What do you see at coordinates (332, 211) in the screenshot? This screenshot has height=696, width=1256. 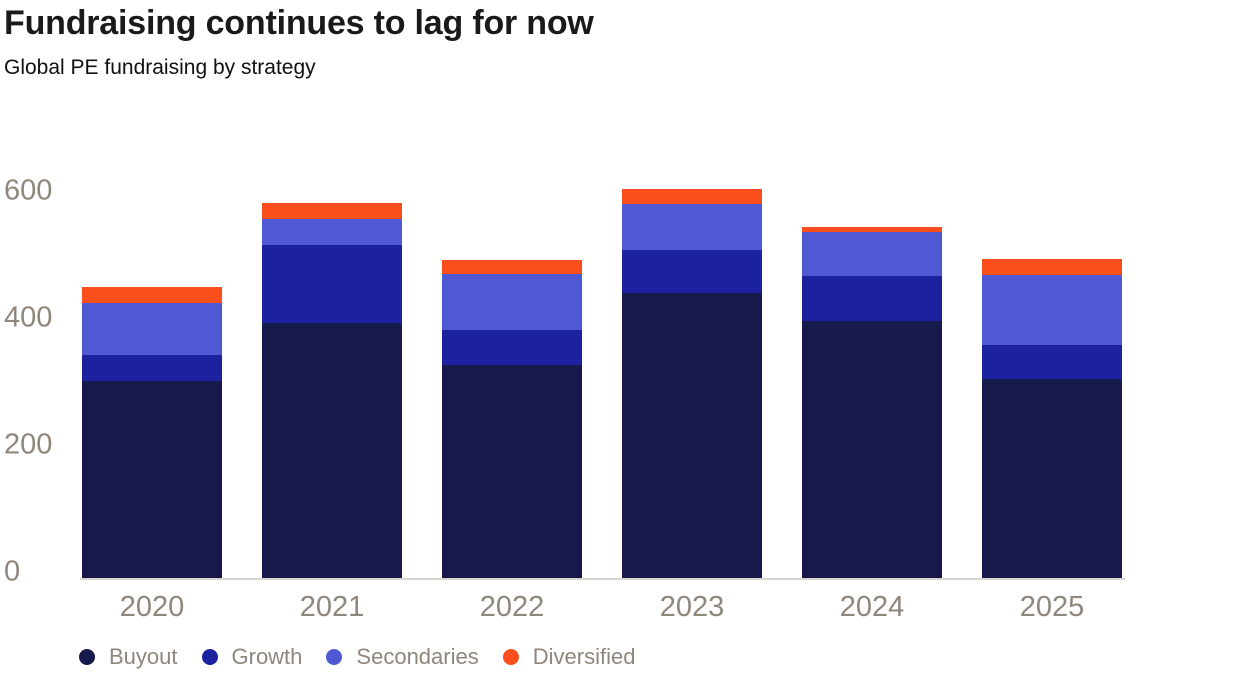 I see `bar-segment-diversified-2021` at bounding box center [332, 211].